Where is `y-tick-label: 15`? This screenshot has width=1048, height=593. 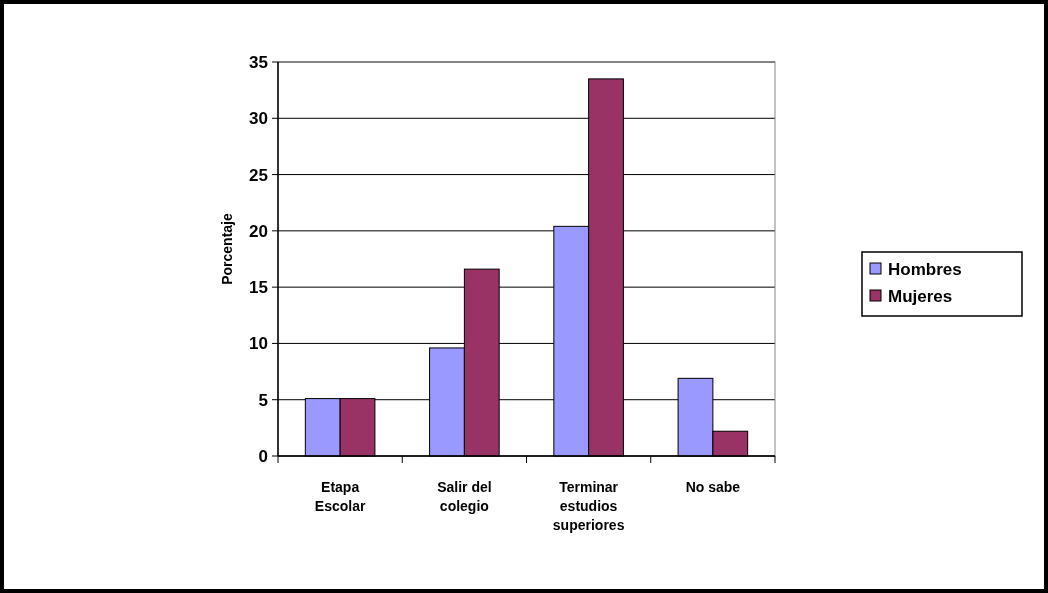
y-tick-label: 15 is located at coordinates (258, 288).